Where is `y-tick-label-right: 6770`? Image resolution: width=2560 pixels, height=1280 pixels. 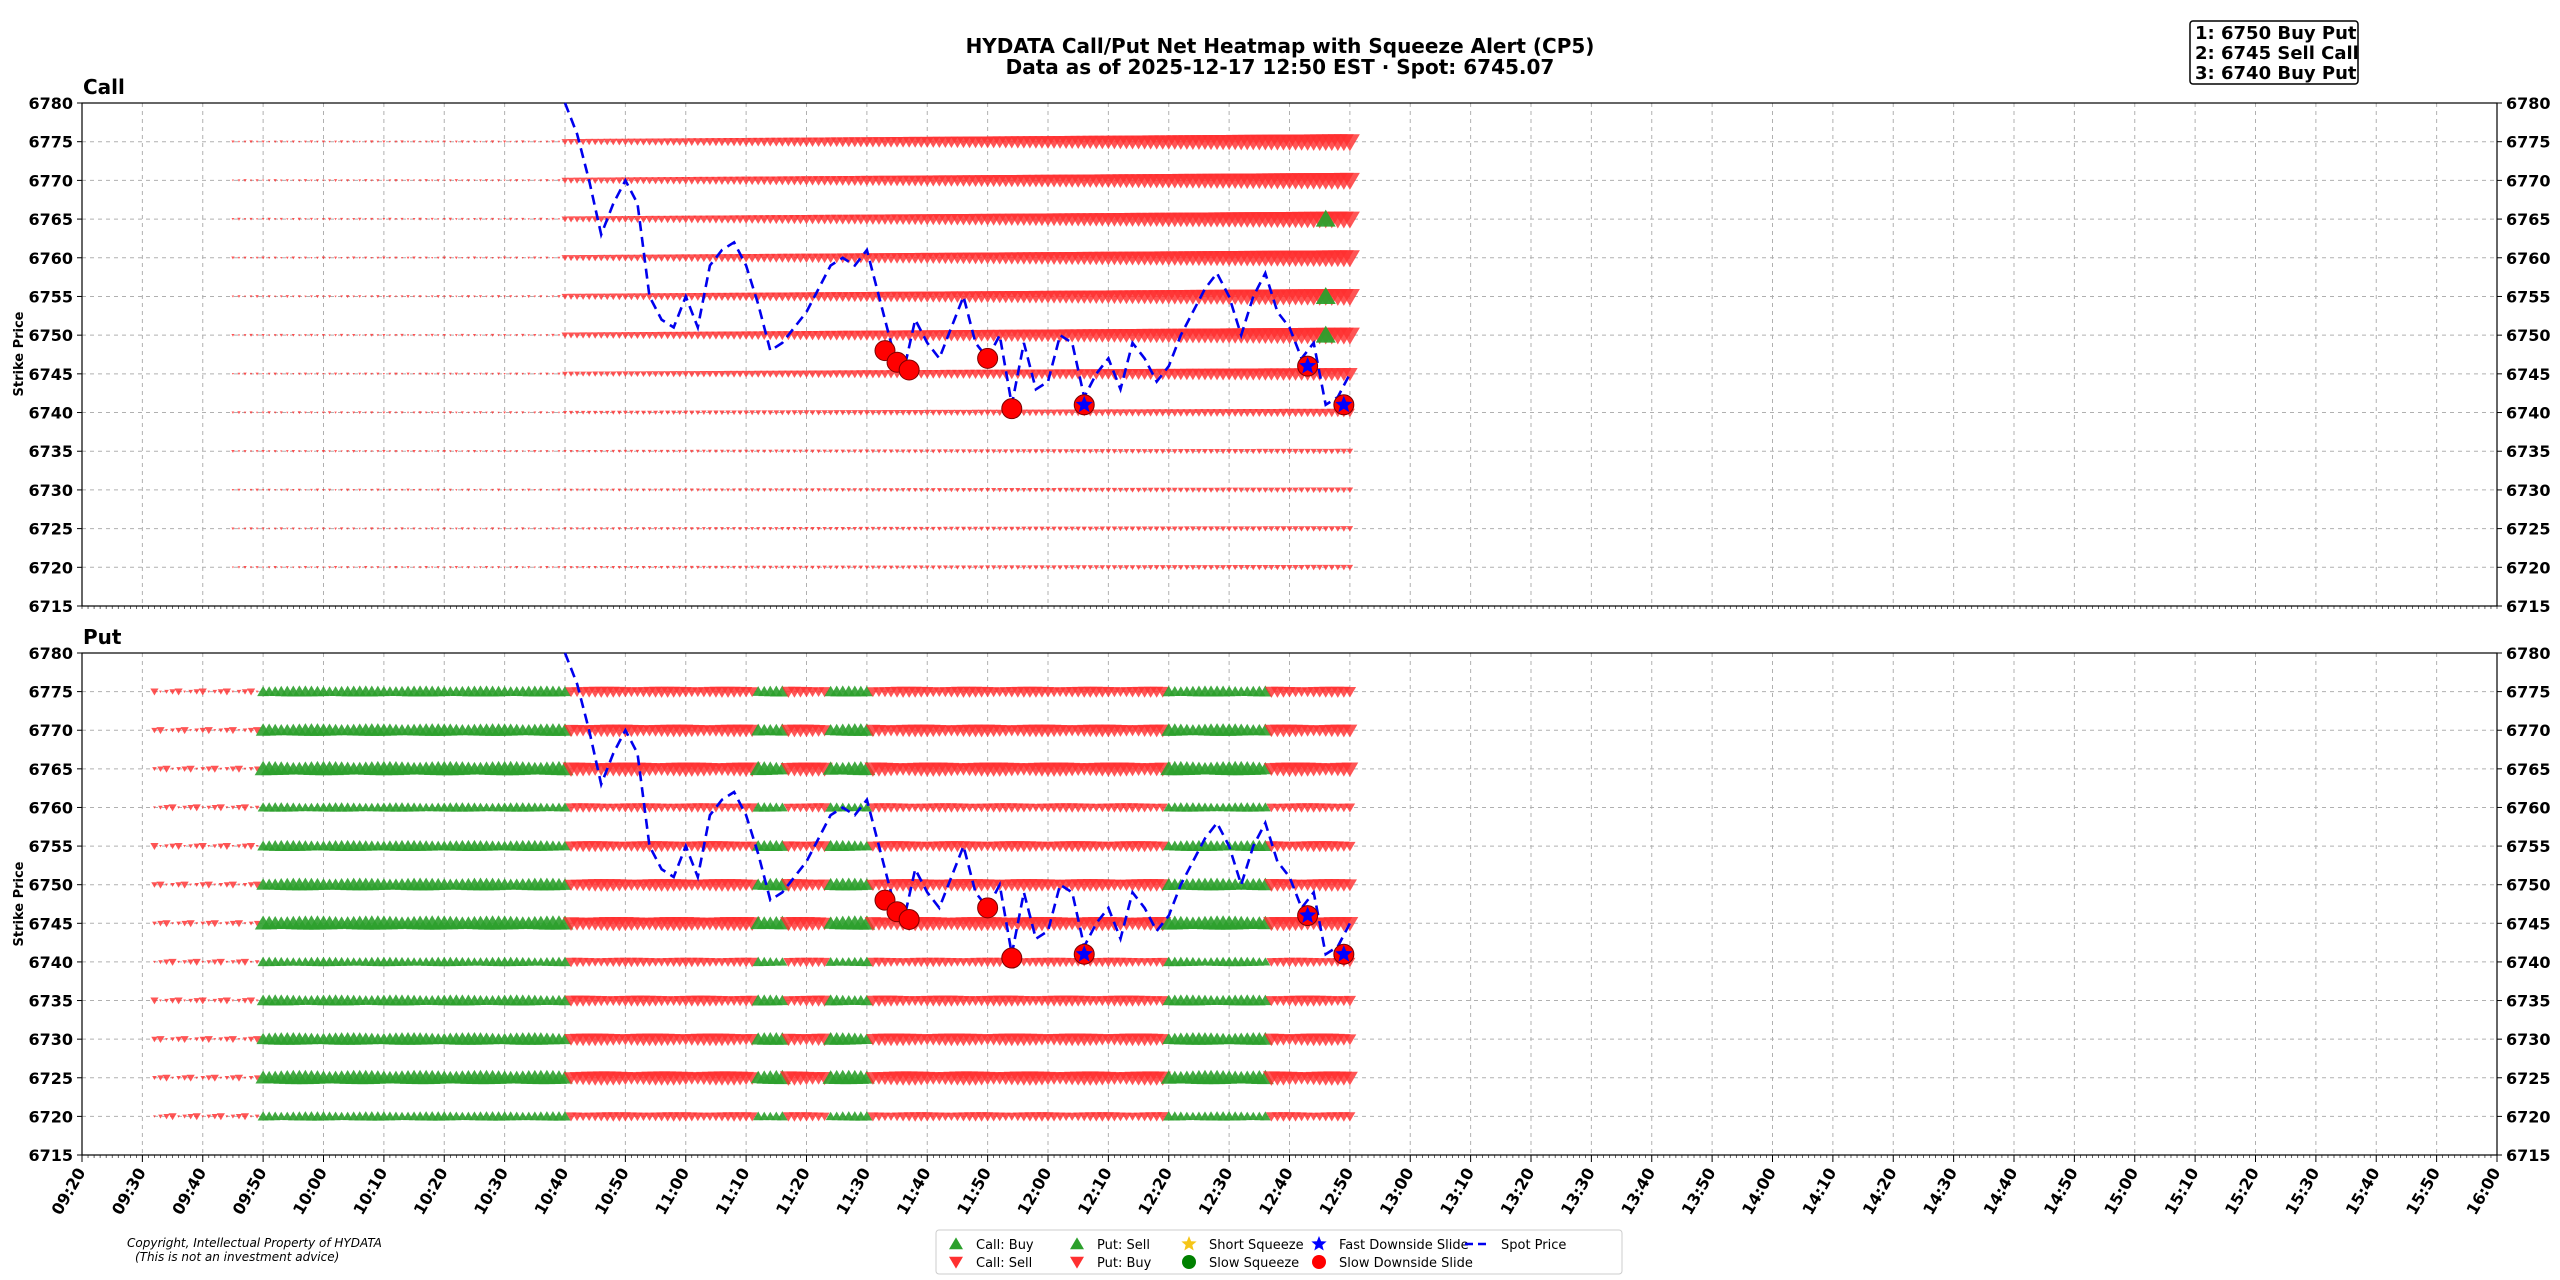
y-tick-label-right: 6770 is located at coordinates (2528, 180).